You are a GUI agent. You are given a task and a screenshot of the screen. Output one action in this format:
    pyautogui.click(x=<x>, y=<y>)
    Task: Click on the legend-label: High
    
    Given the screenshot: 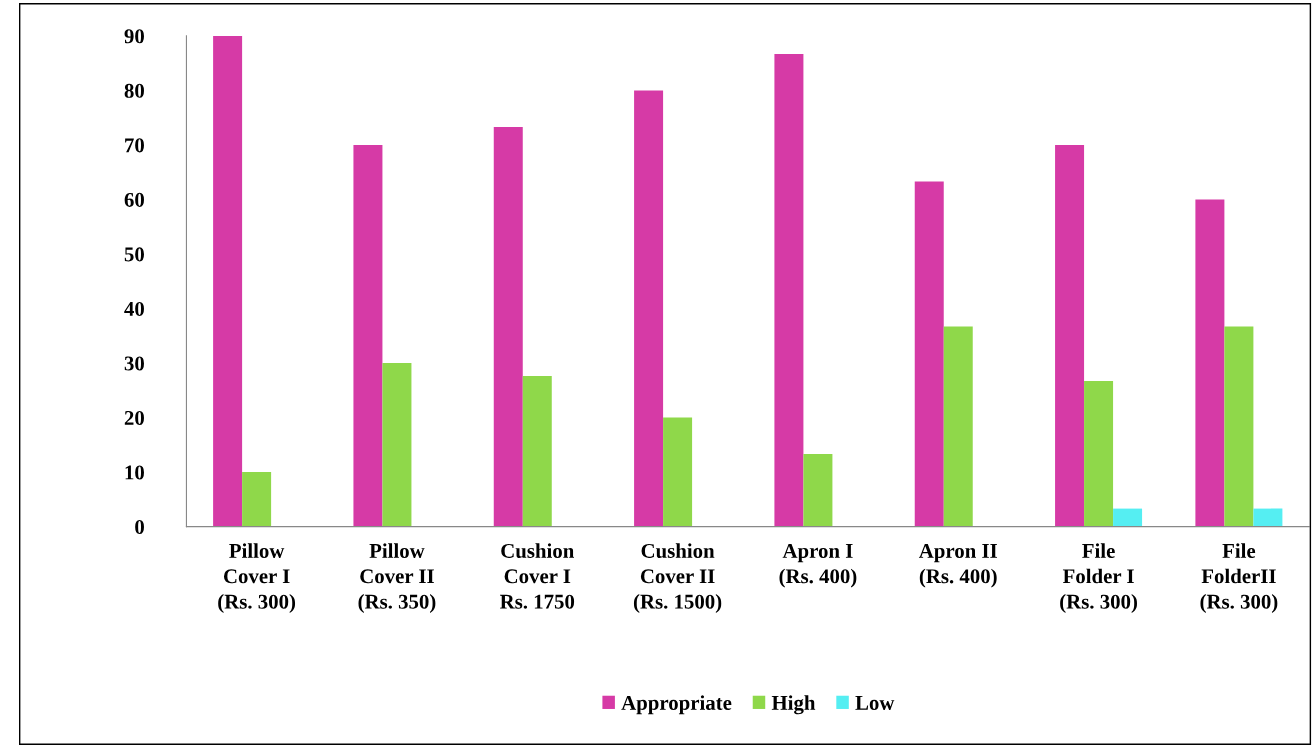 What is the action you would take?
    pyautogui.click(x=793, y=705)
    